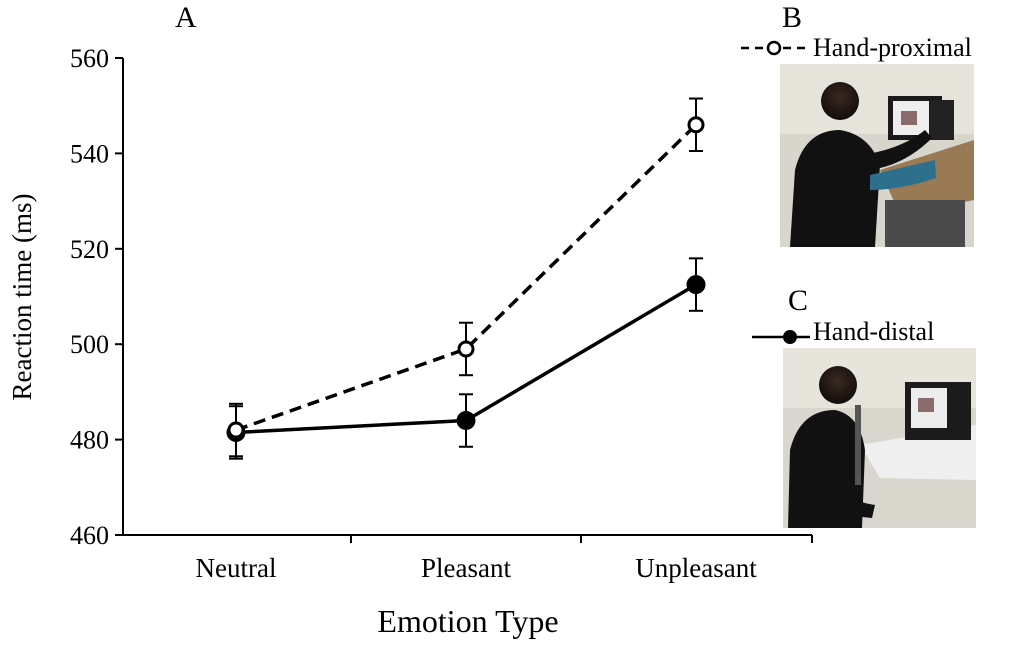 This screenshot has height=651, width=1033. Describe the element at coordinates (696, 568) in the screenshot. I see `x-tick-label: Unpleasant` at that location.